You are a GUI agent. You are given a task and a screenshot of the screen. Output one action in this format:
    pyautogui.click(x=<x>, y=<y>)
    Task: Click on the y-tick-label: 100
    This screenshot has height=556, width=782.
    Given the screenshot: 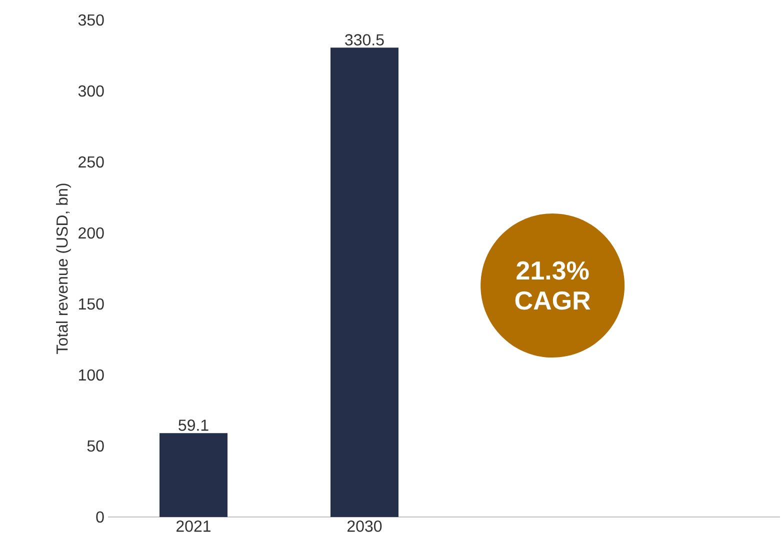 What is the action you would take?
    pyautogui.click(x=91, y=375)
    